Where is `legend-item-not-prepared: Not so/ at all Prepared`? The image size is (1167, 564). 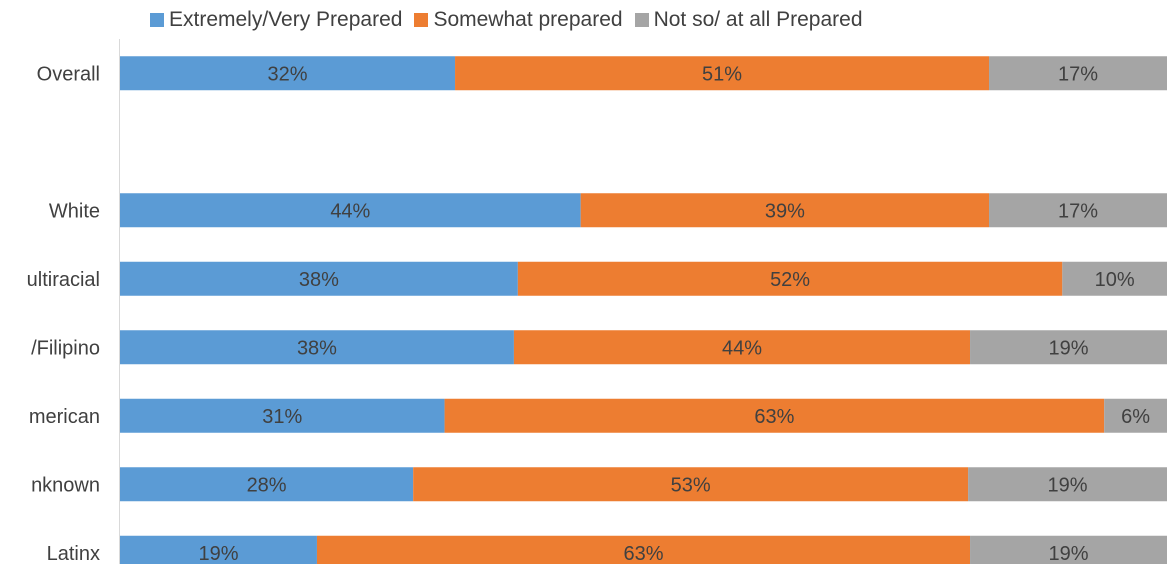 legend-item-not-prepared: Not so/ at all Prepared is located at coordinates (748, 20).